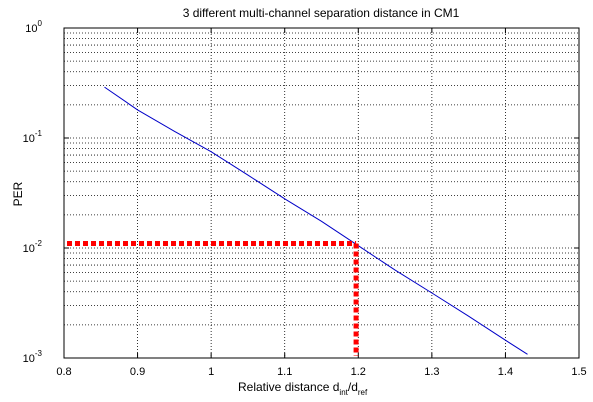 This screenshot has width=593, height=402. What do you see at coordinates (137, 372) in the screenshot?
I see `x-tick-label: 0.9` at bounding box center [137, 372].